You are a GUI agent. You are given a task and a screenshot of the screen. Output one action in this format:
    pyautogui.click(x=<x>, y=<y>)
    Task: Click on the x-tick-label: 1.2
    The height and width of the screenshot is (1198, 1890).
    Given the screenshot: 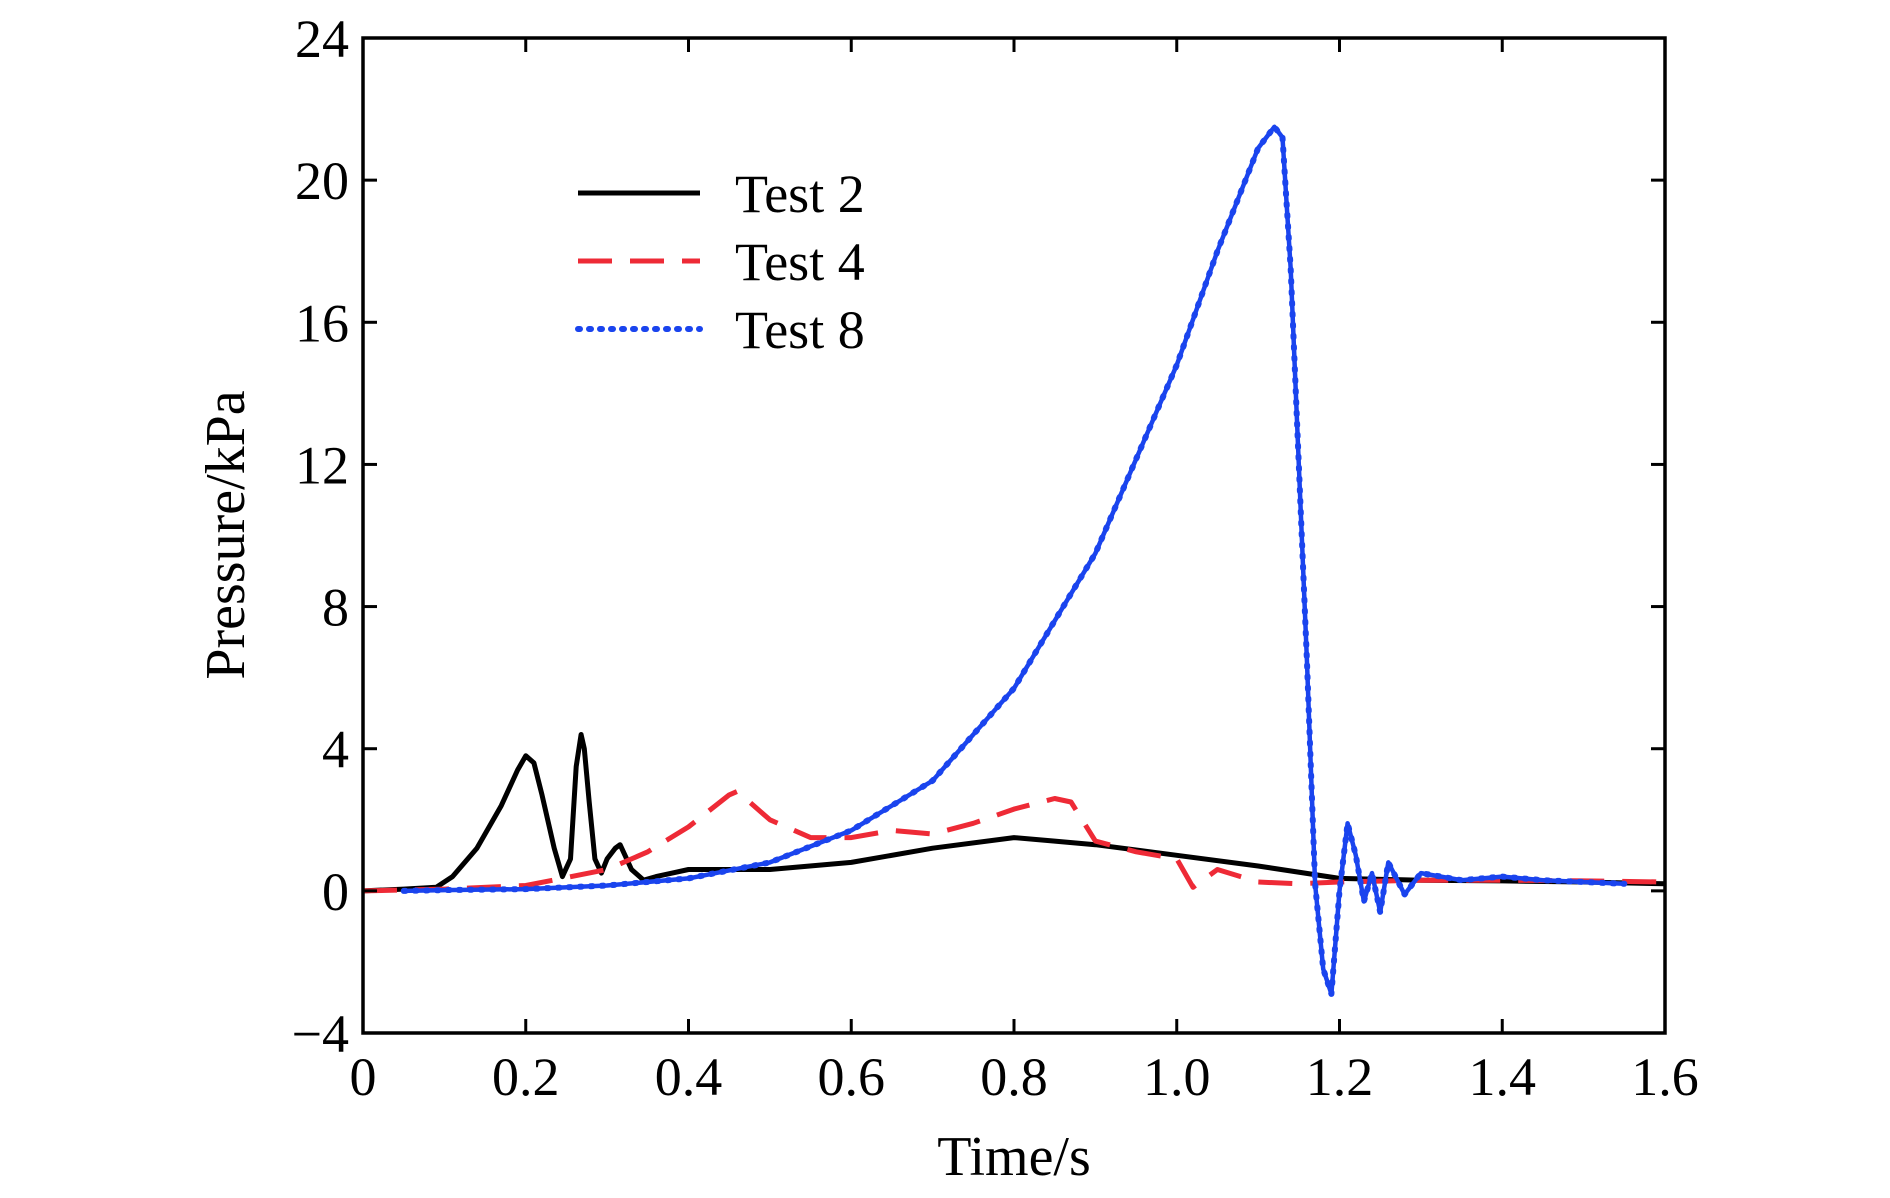 What is the action you would take?
    pyautogui.click(x=1340, y=1077)
    